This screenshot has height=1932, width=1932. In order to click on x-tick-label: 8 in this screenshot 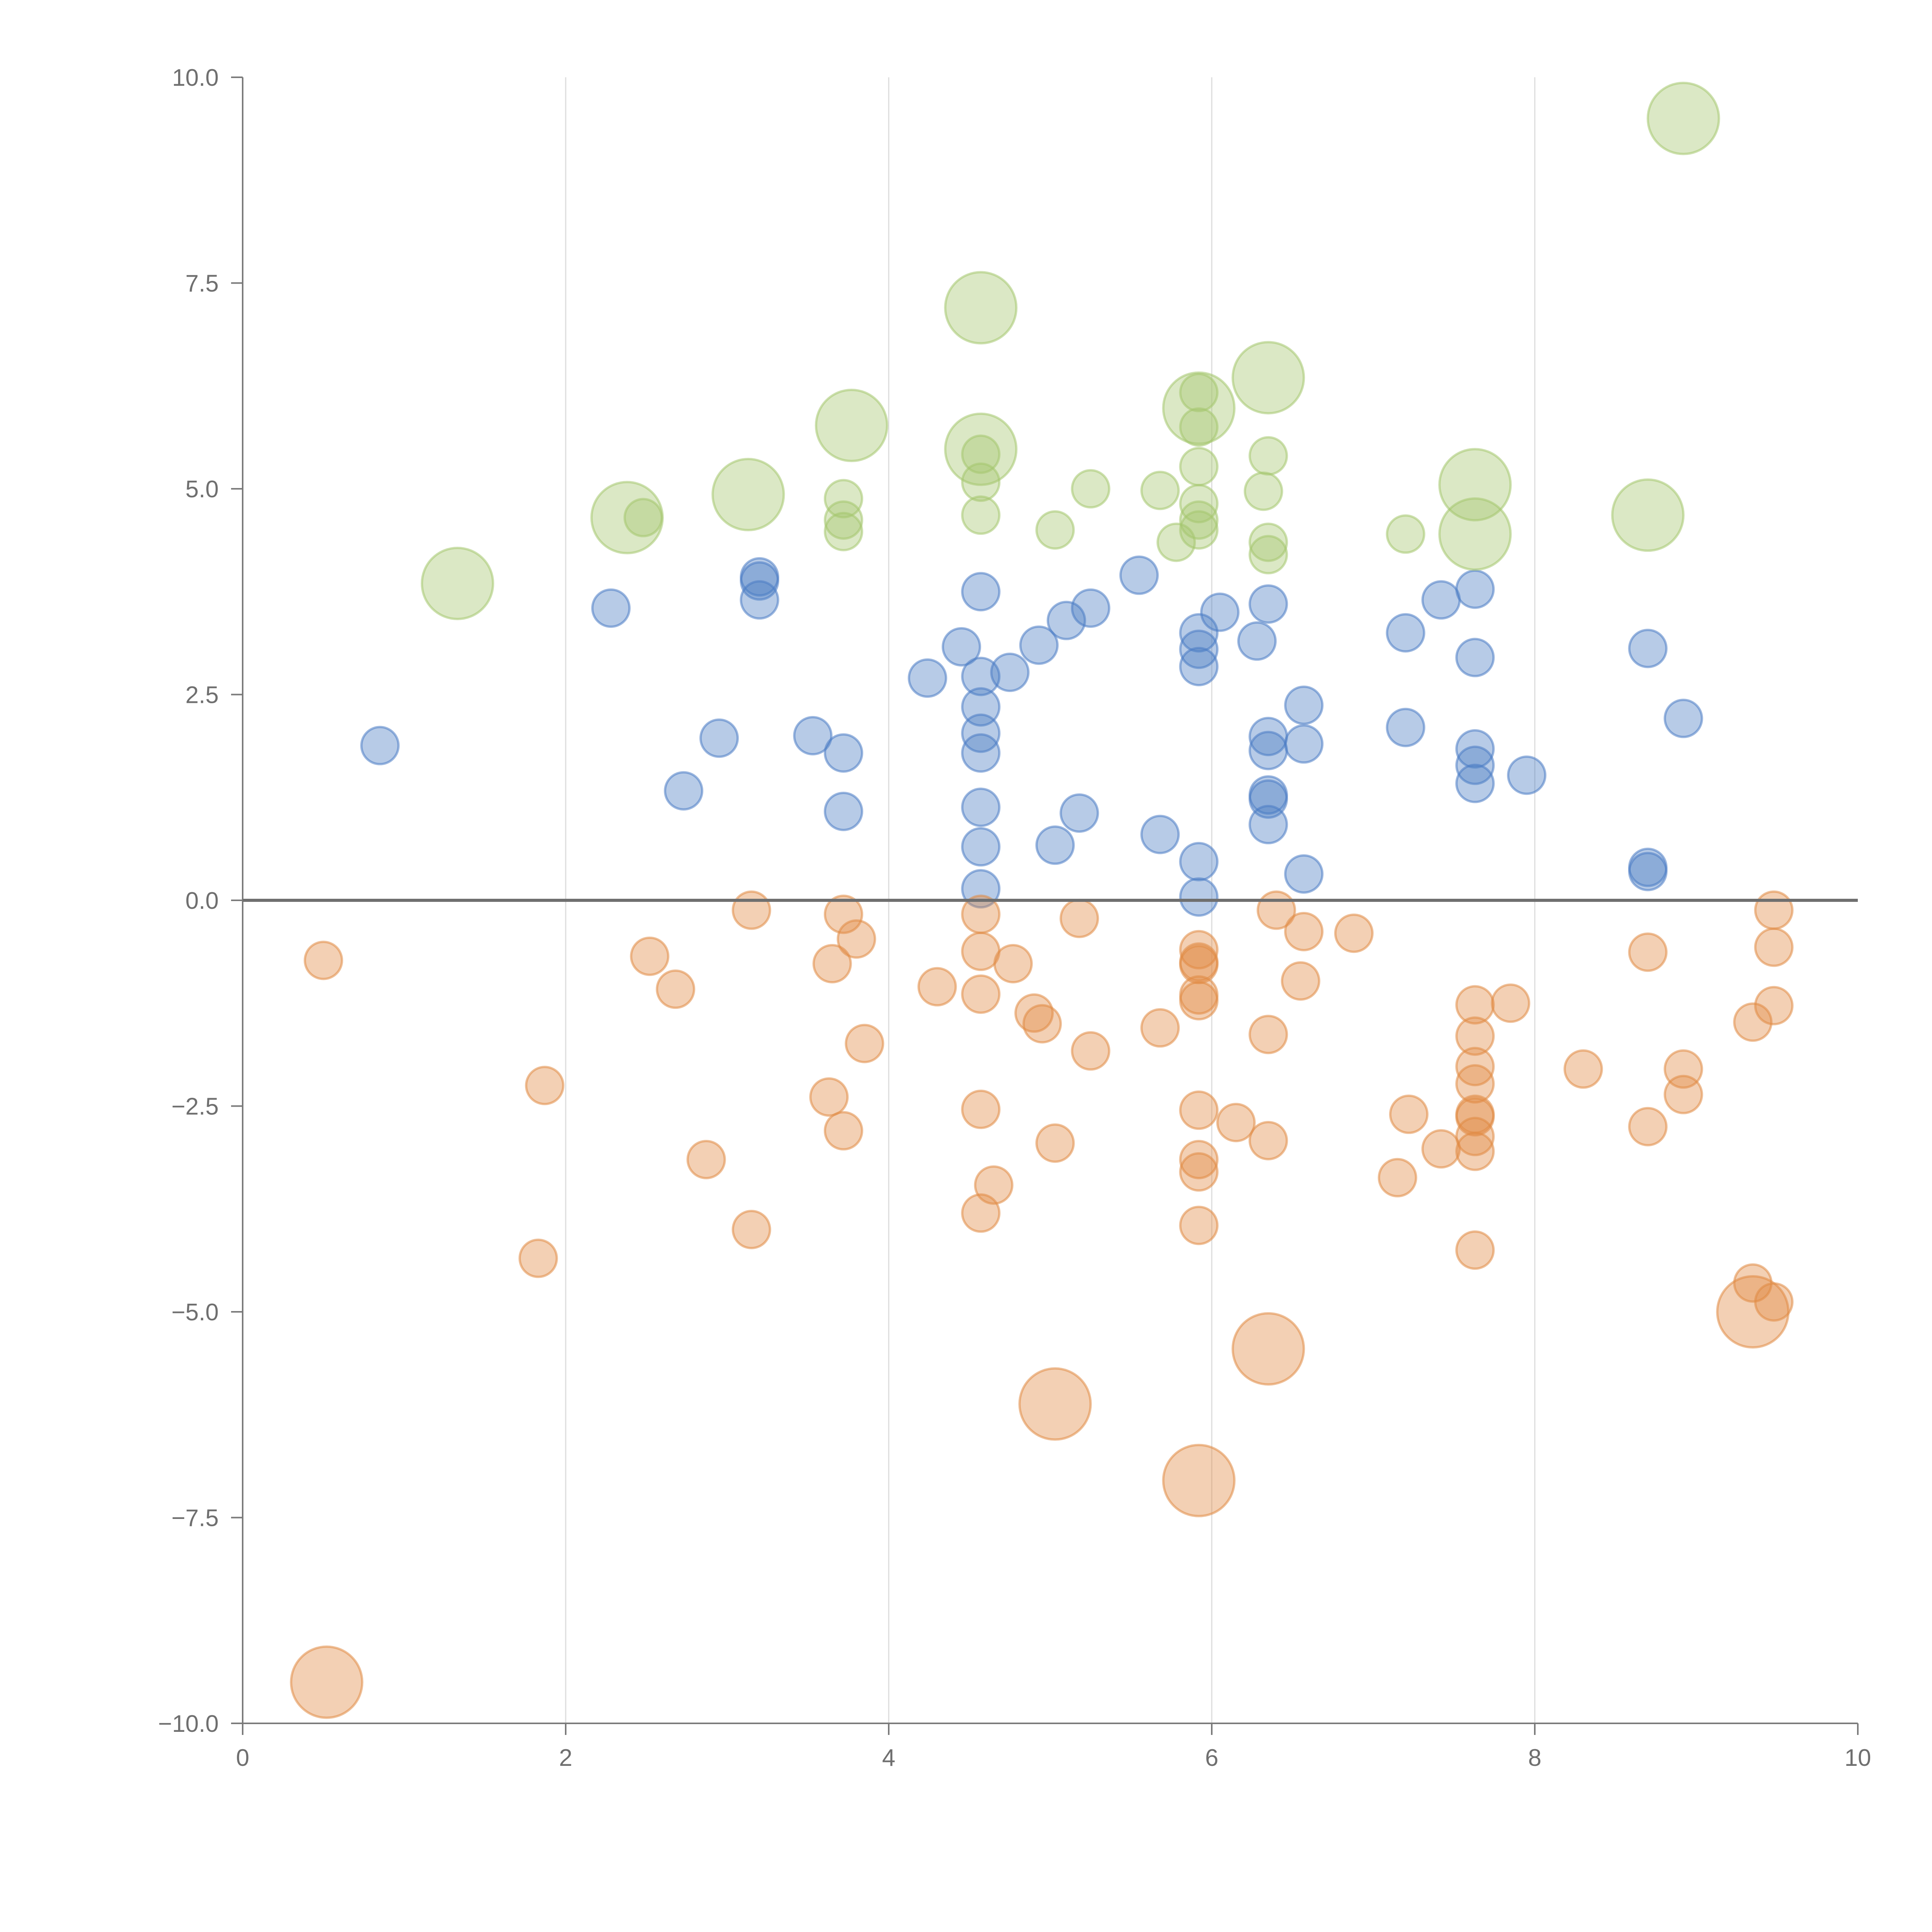, I will do `click(1534, 1758)`.